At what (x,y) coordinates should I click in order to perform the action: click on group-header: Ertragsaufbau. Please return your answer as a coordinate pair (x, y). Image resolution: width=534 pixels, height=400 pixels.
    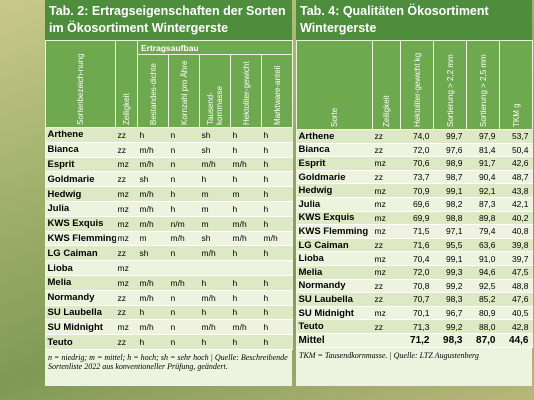
    Looking at the image, I should click on (215, 47).